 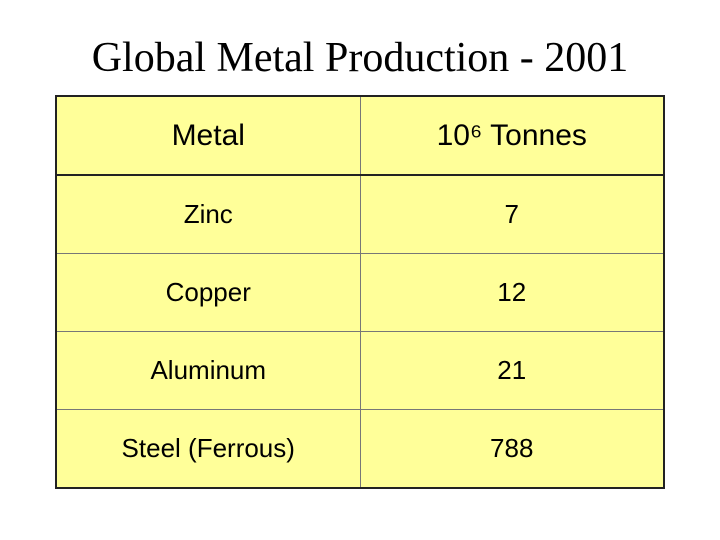 What do you see at coordinates (512, 449) in the screenshot?
I see `tonnes-cell: 788` at bounding box center [512, 449].